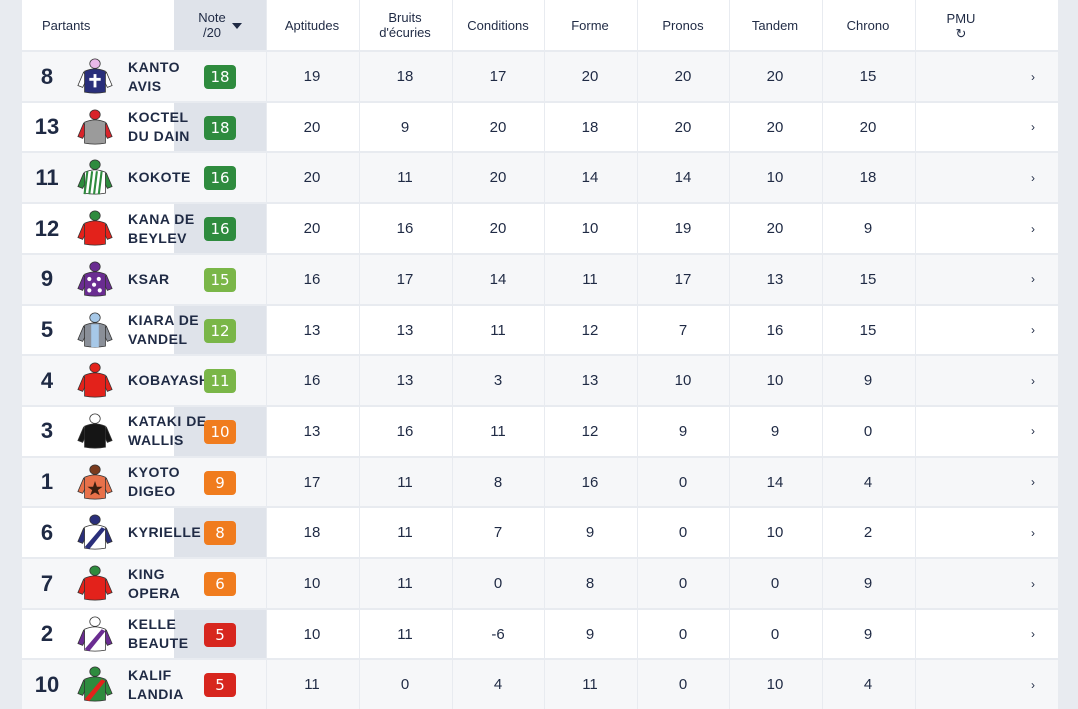  What do you see at coordinates (159, 177) in the screenshot?
I see `horse-name: KOKOTE` at bounding box center [159, 177].